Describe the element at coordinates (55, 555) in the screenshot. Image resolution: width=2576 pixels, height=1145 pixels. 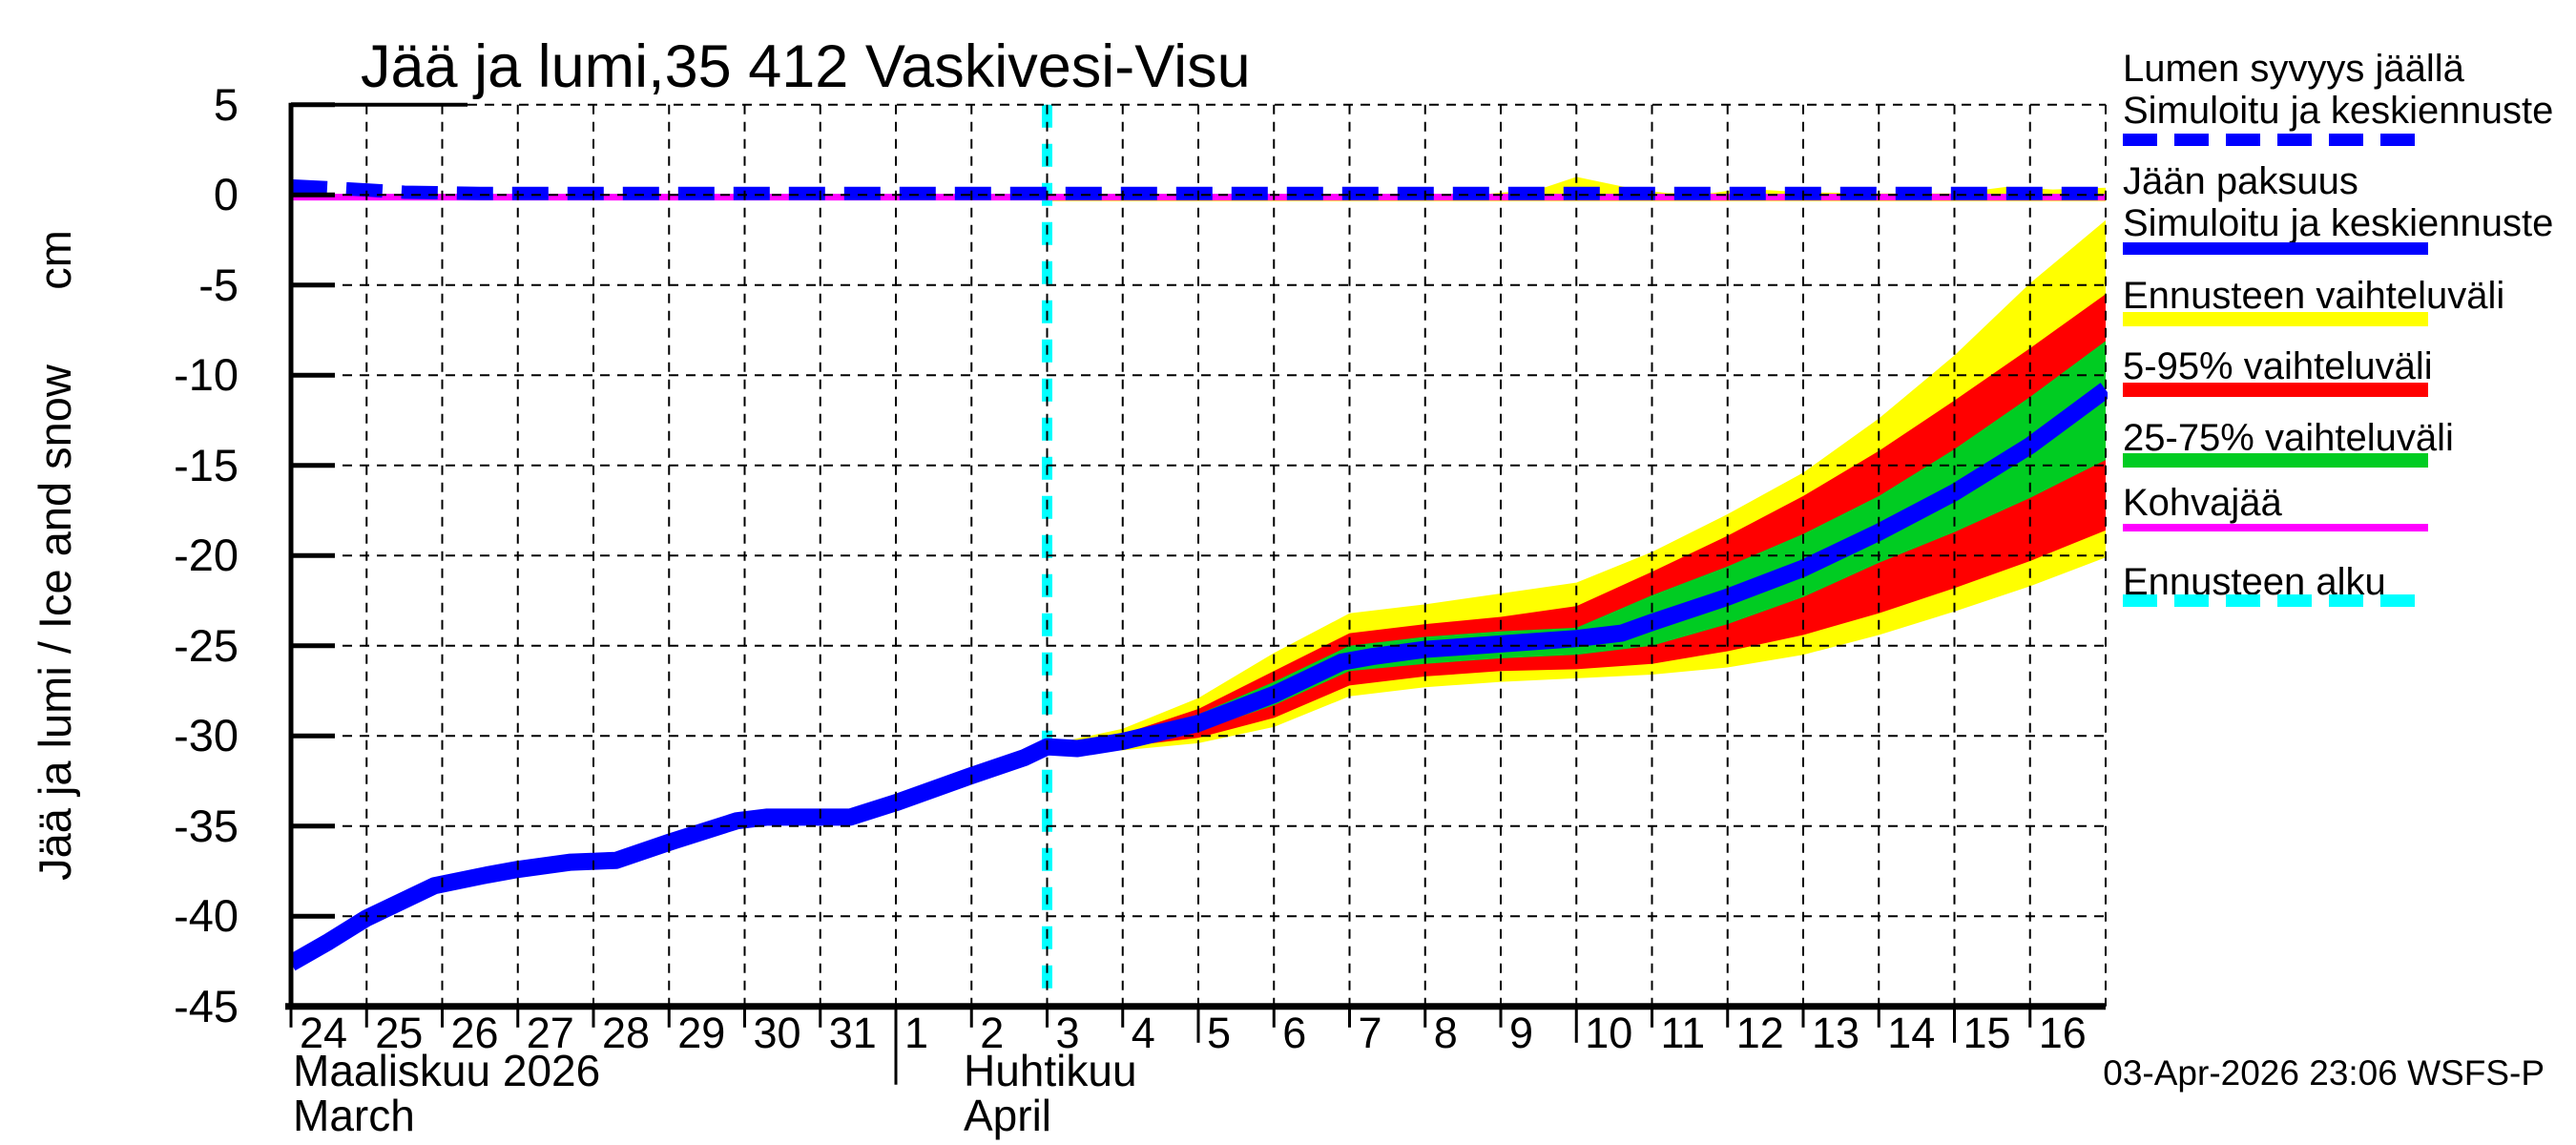
I see `y-axis-label: Jää ja lumi / Ice and snow cm` at that location.